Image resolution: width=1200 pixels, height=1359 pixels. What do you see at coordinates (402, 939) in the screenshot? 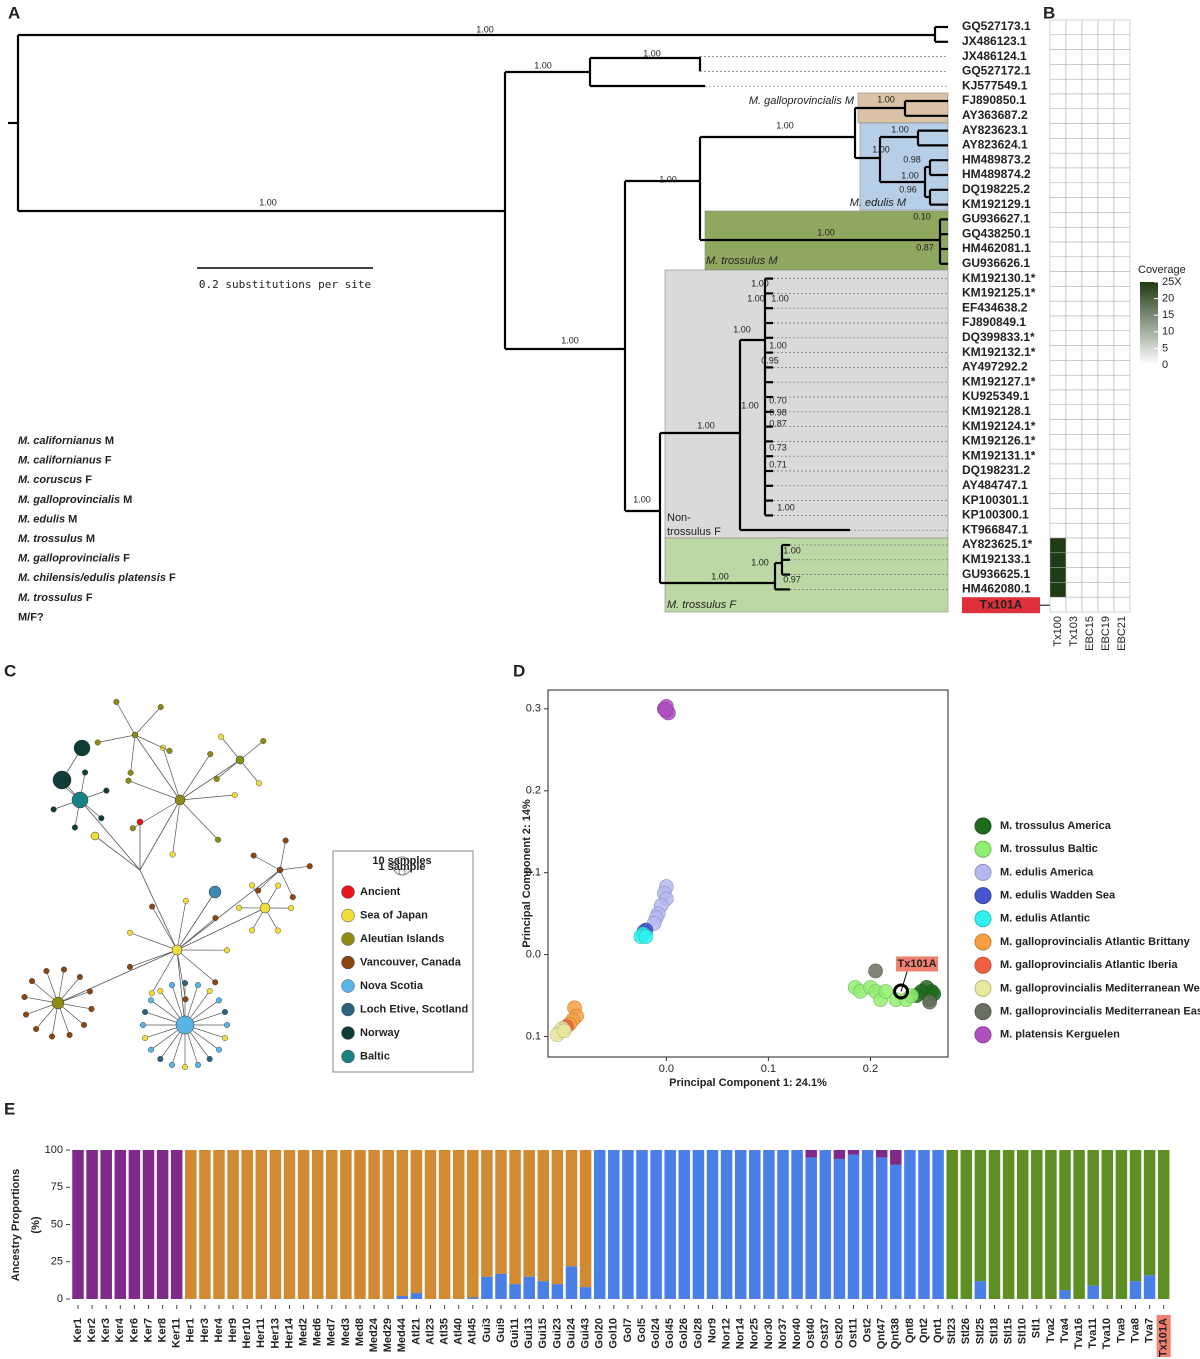
I see `legend-label: Aleutian Islands` at bounding box center [402, 939].